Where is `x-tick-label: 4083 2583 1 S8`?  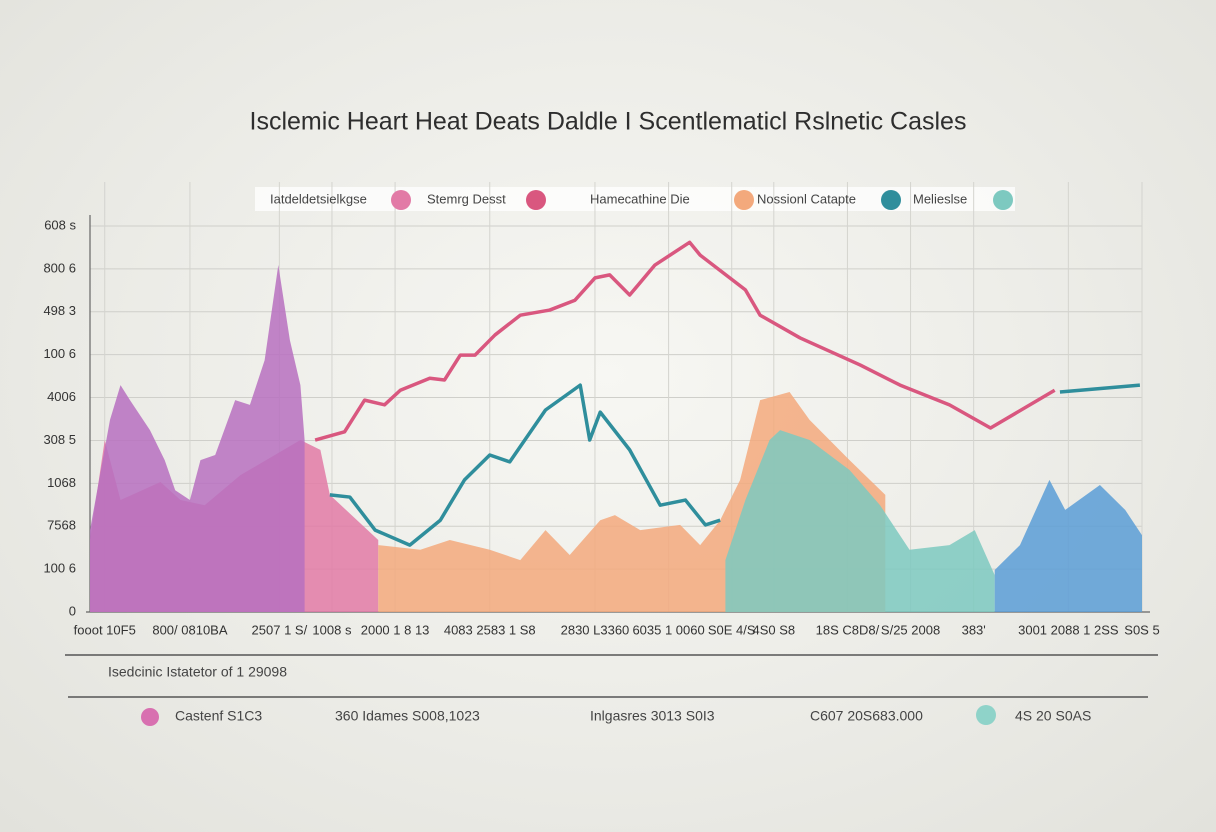
x-tick-label: 4083 2583 1 S8 is located at coordinates (490, 629).